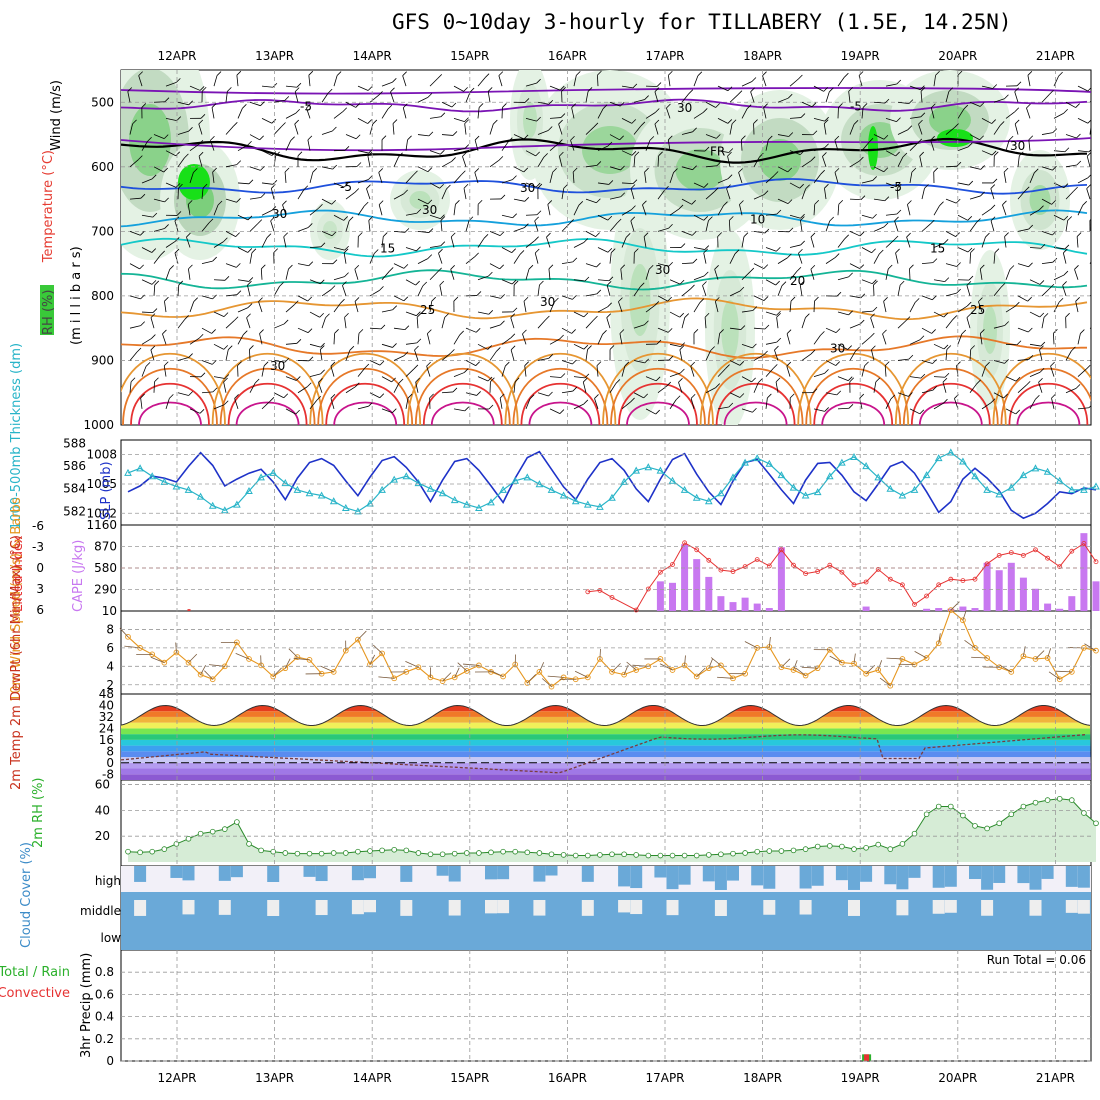  What do you see at coordinates (110, 666) in the screenshot?
I see `wind-tick-label: 4` at bounding box center [110, 666].